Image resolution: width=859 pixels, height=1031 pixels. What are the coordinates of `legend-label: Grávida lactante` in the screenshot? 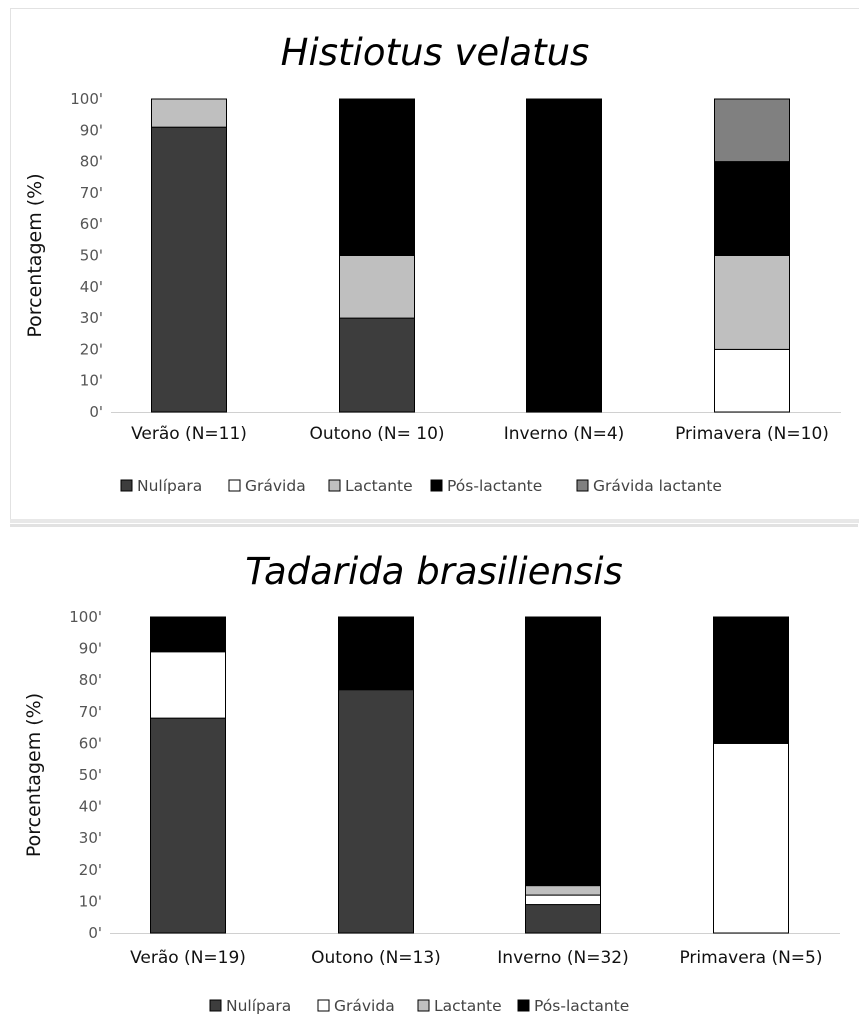 It's located at (657, 486).